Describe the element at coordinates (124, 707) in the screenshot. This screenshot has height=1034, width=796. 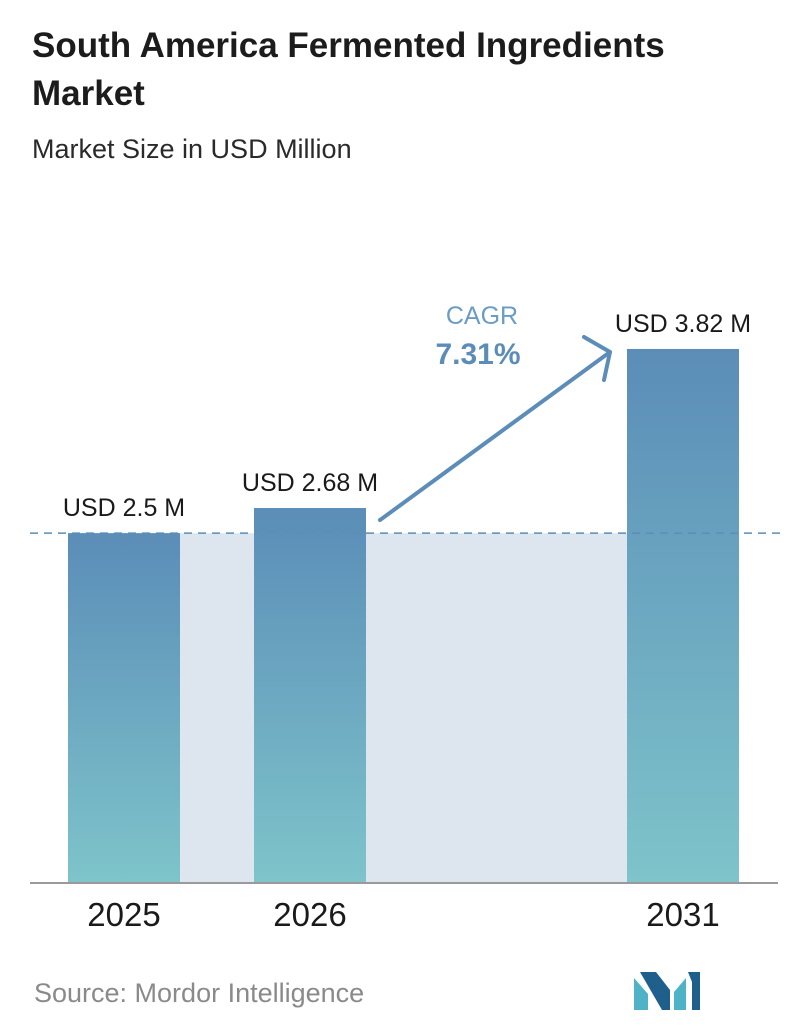
I see `bar-2025` at that location.